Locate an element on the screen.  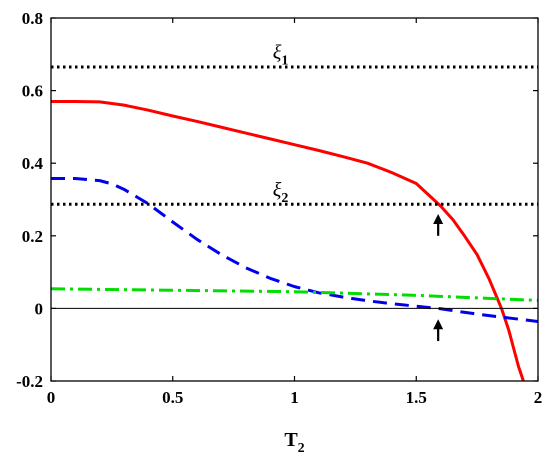
x-axis-title: T2 is located at coordinates (294, 442).